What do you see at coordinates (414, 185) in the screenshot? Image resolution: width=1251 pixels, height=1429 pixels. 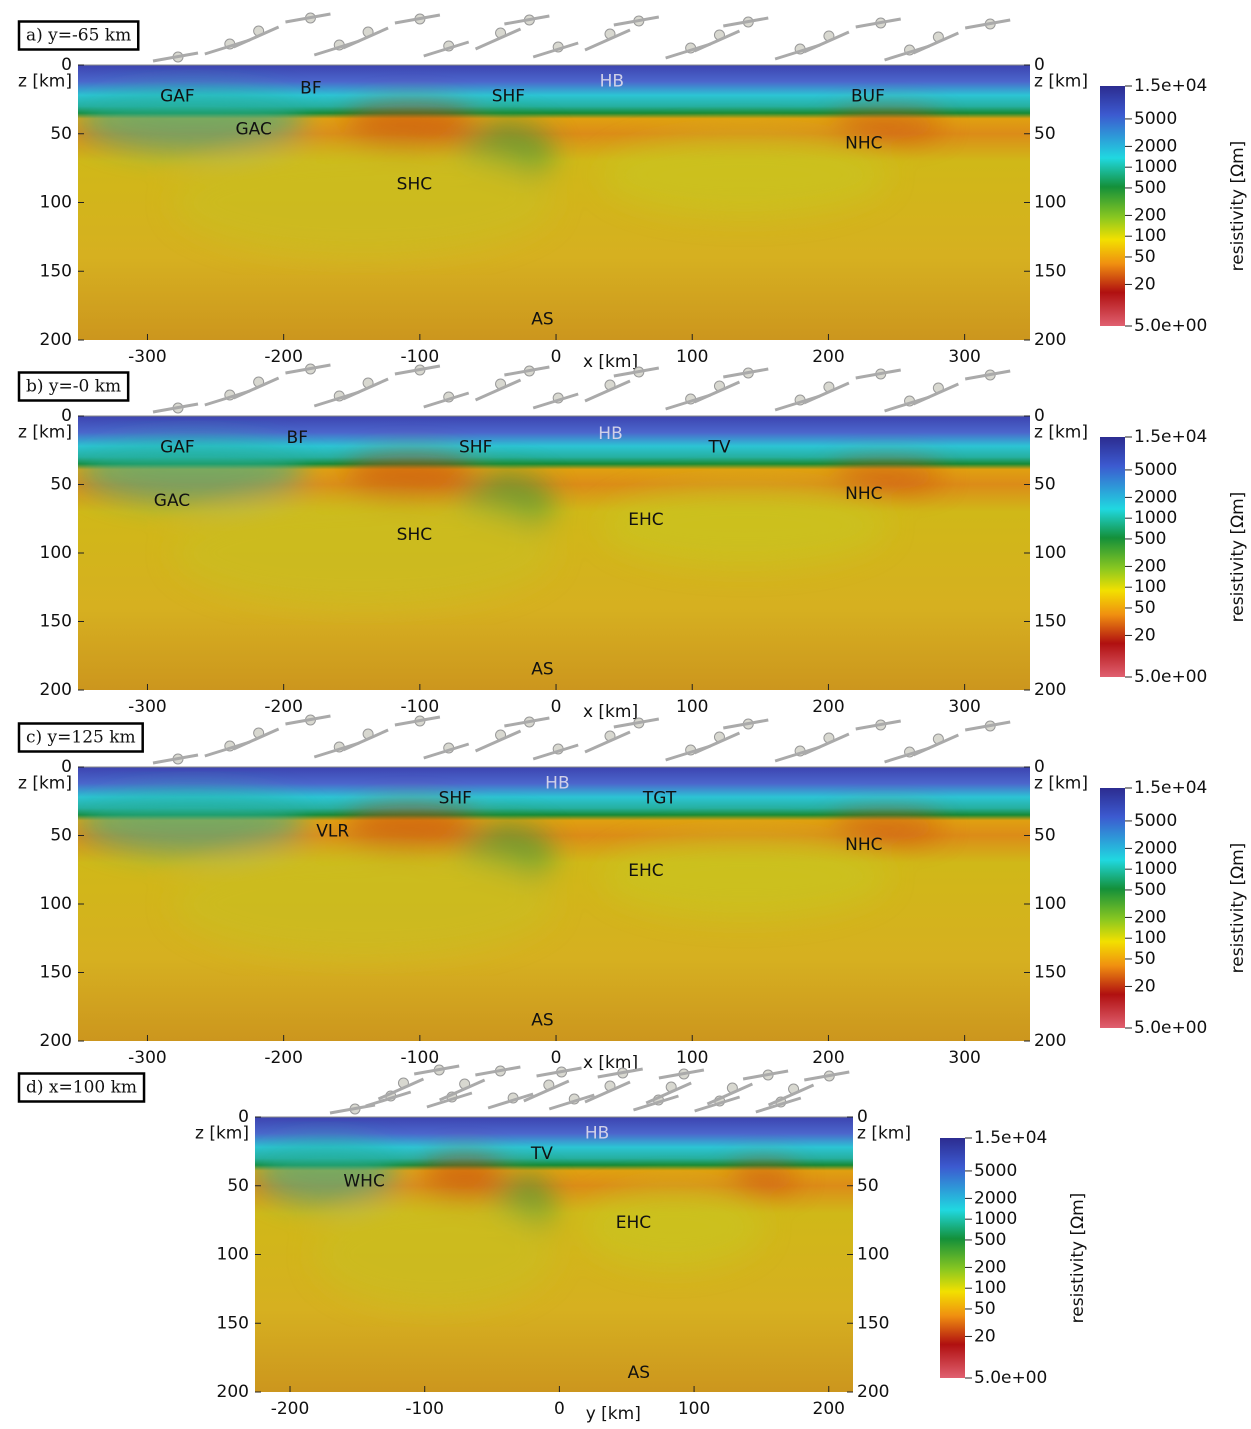 I see `annotation: SHC` at bounding box center [414, 185].